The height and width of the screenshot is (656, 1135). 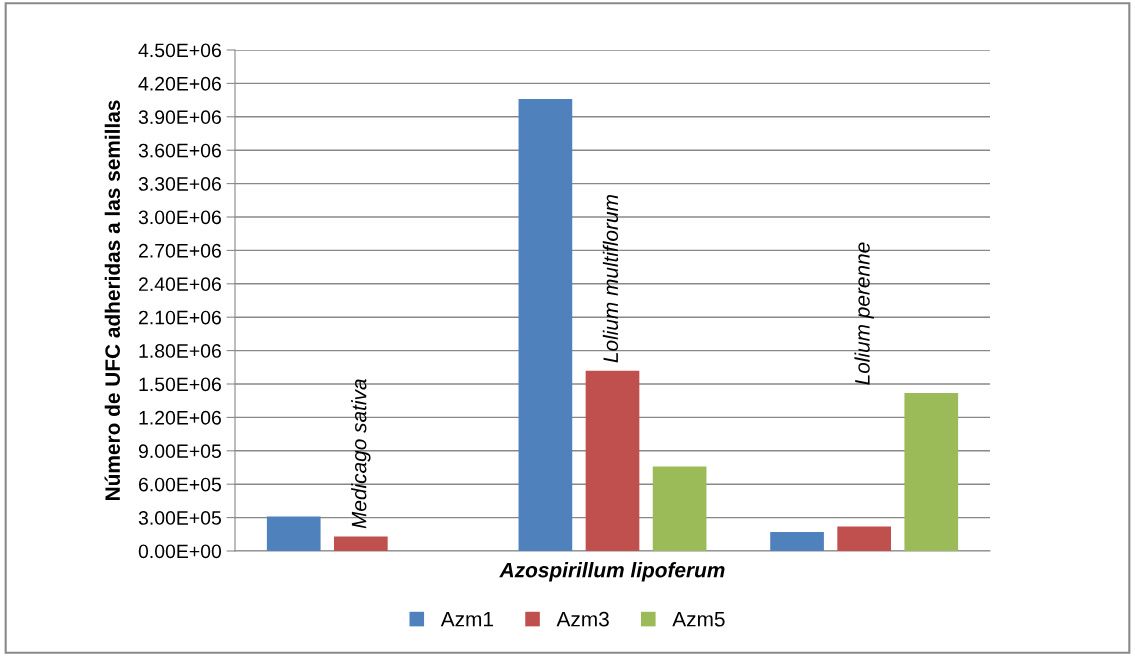 I want to click on y-tick-label: 3.90E+06, so click(x=179, y=117).